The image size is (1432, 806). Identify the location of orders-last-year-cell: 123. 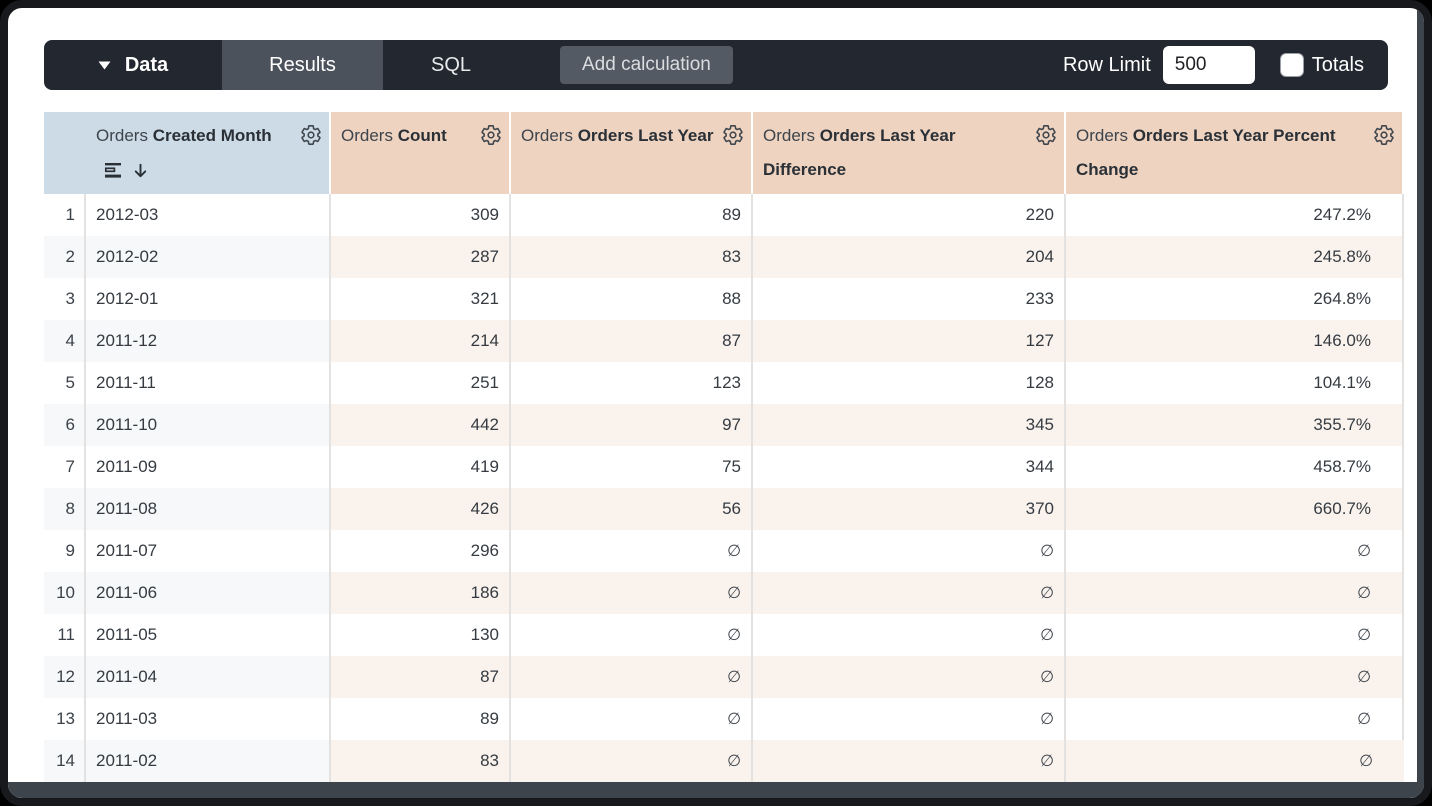
(632, 383).